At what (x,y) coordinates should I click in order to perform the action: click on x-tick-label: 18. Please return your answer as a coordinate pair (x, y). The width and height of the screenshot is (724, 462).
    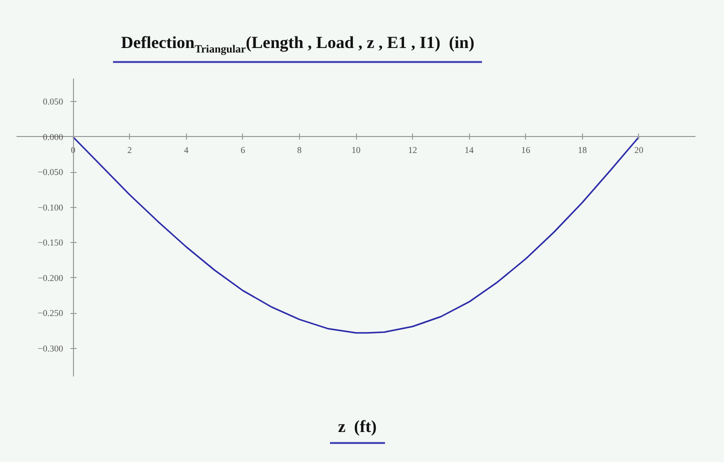
    Looking at the image, I should click on (583, 149).